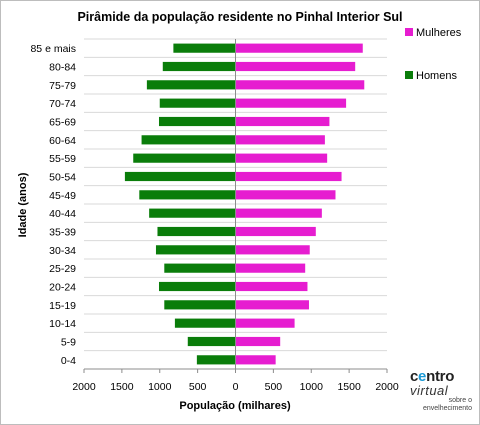  I want to click on y-tick-label: 30-34, so click(62, 251).